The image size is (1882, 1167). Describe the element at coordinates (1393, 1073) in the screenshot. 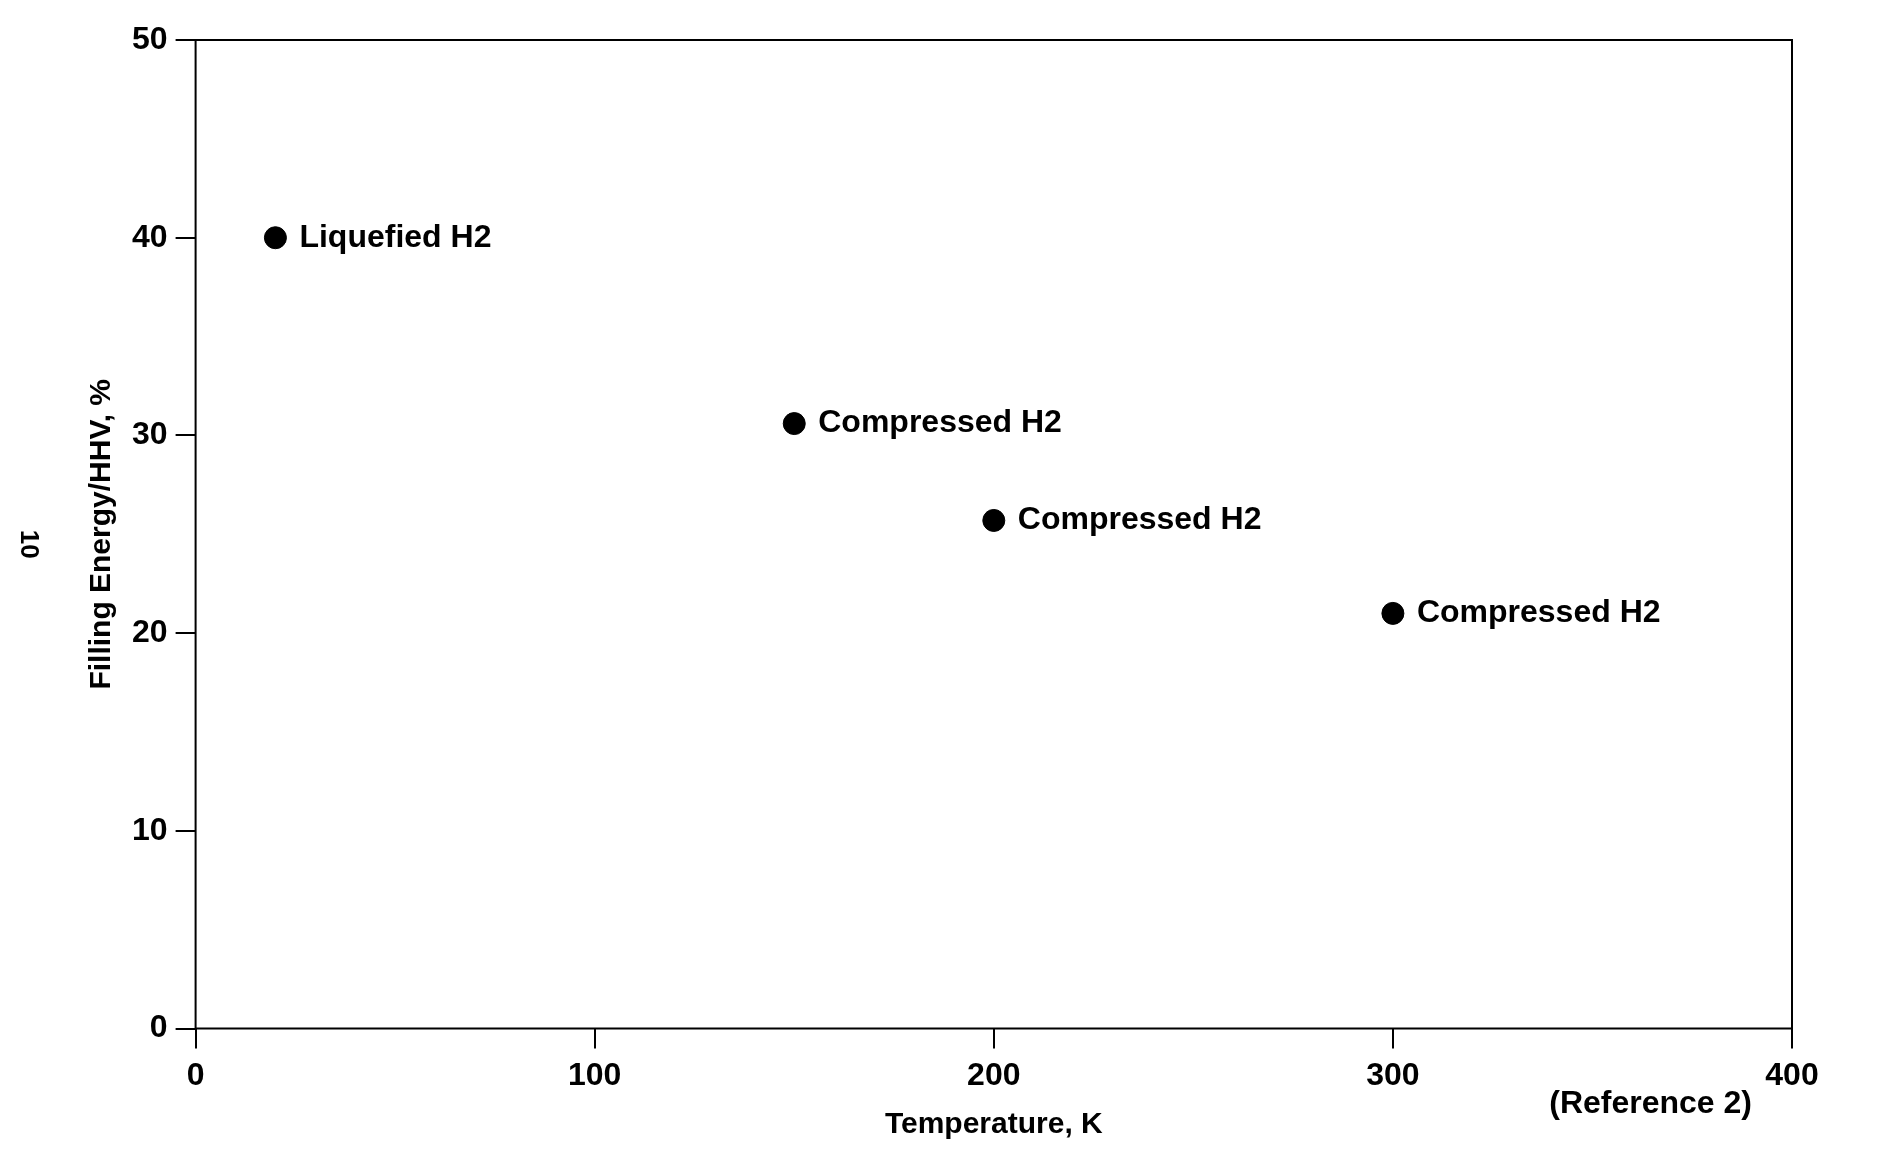

I see `x-tick-label: 300` at that location.